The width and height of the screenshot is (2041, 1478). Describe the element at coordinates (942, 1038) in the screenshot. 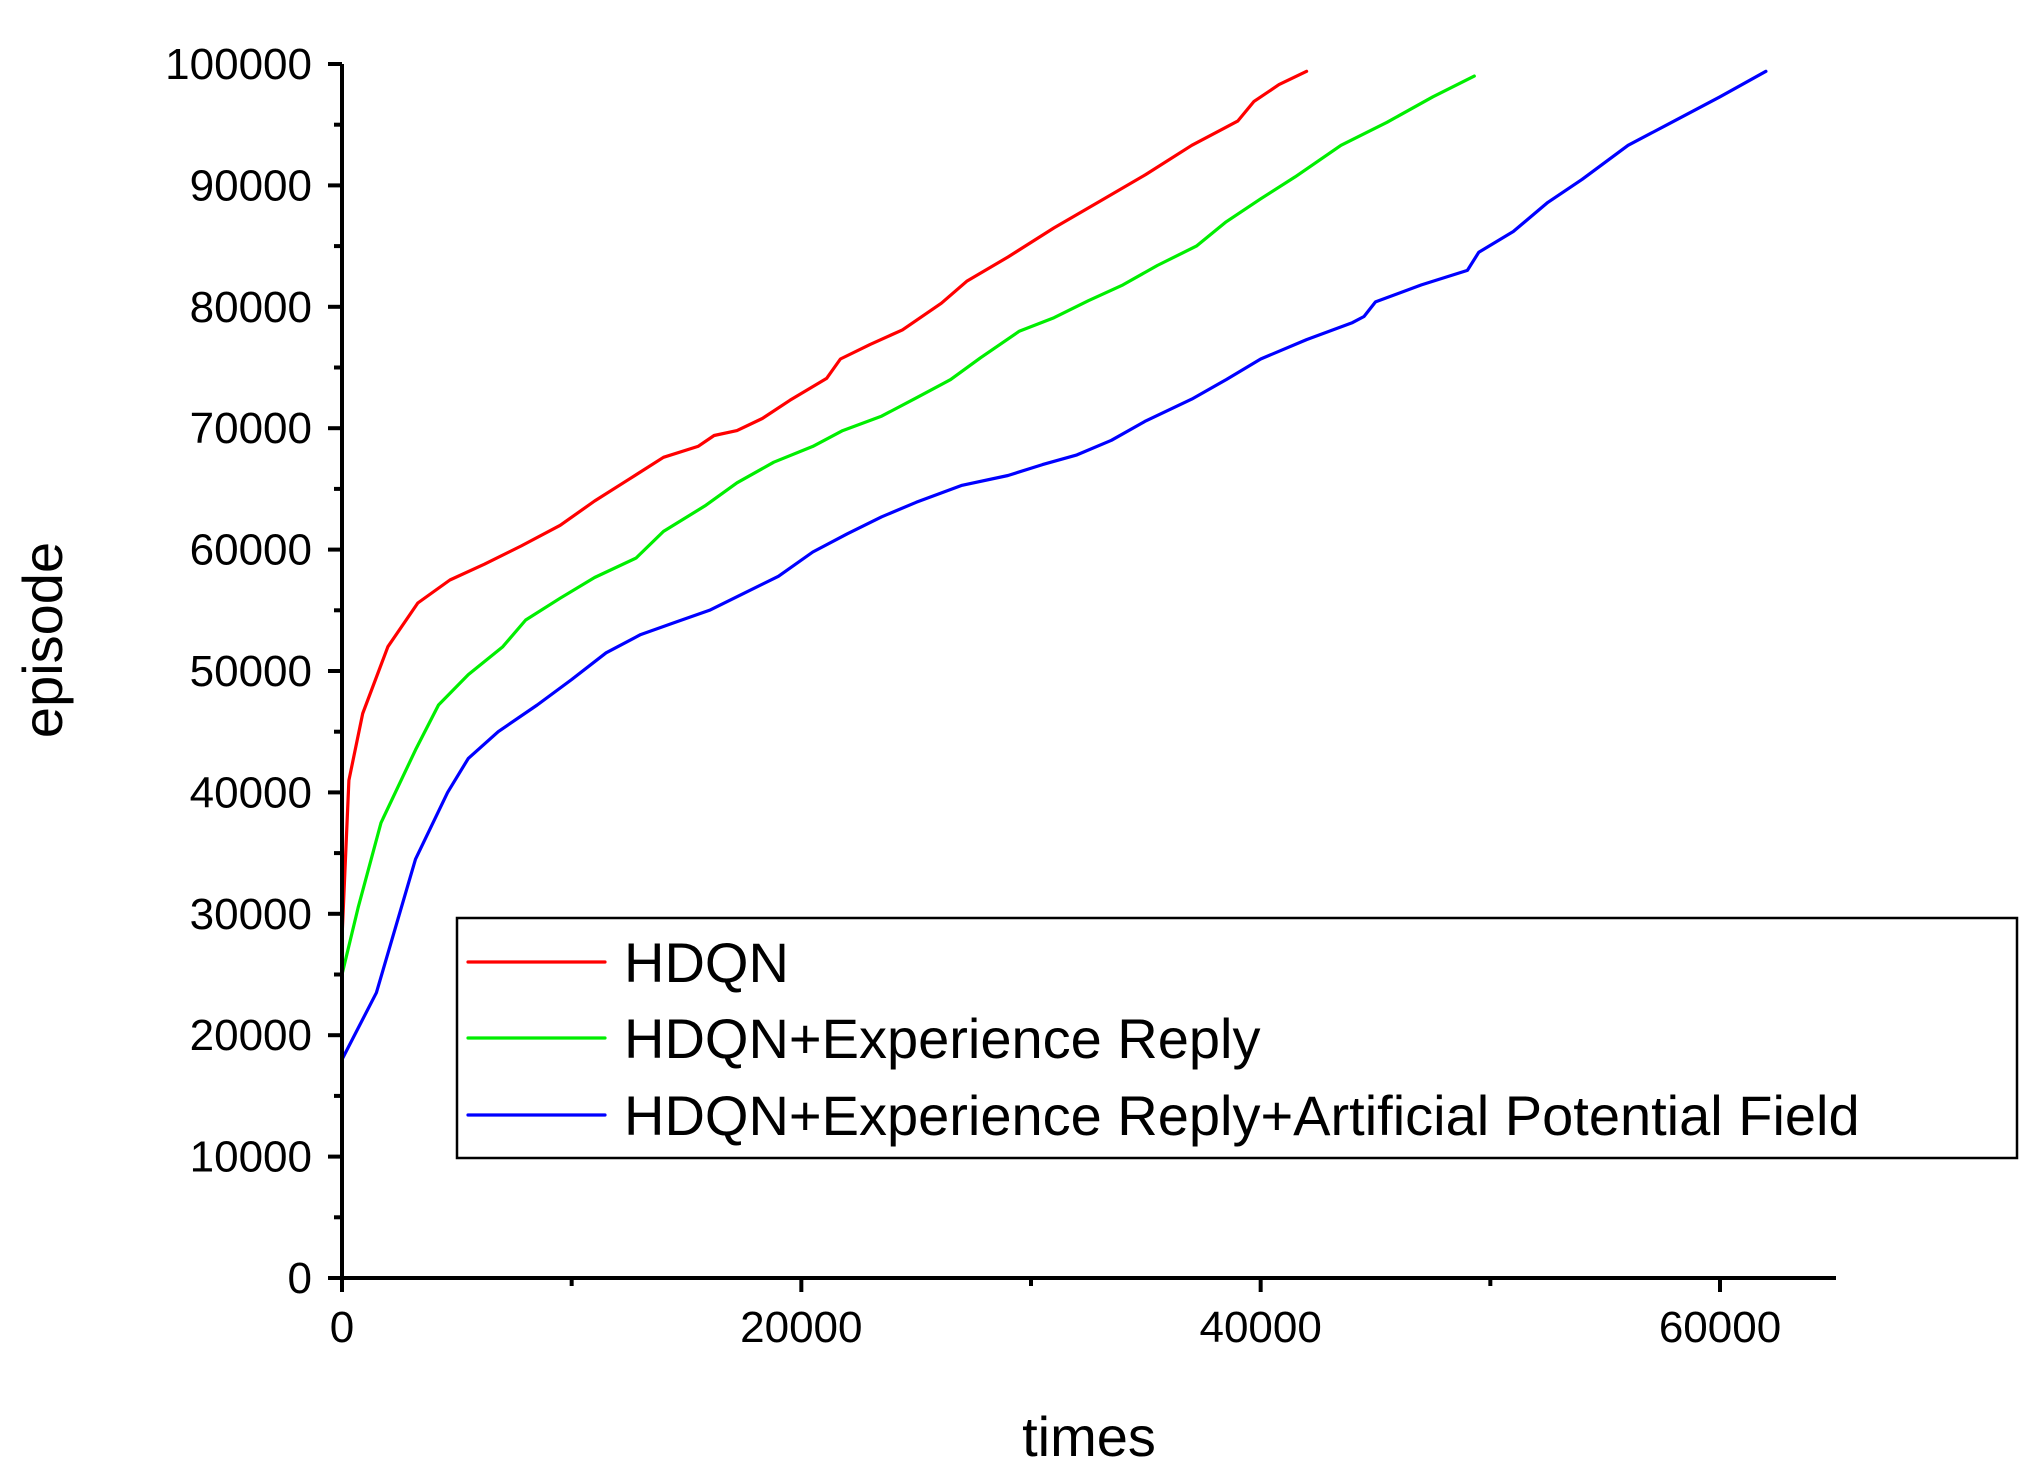

I see `legend-label-experience-reply: HDQN+Experience Reply` at that location.